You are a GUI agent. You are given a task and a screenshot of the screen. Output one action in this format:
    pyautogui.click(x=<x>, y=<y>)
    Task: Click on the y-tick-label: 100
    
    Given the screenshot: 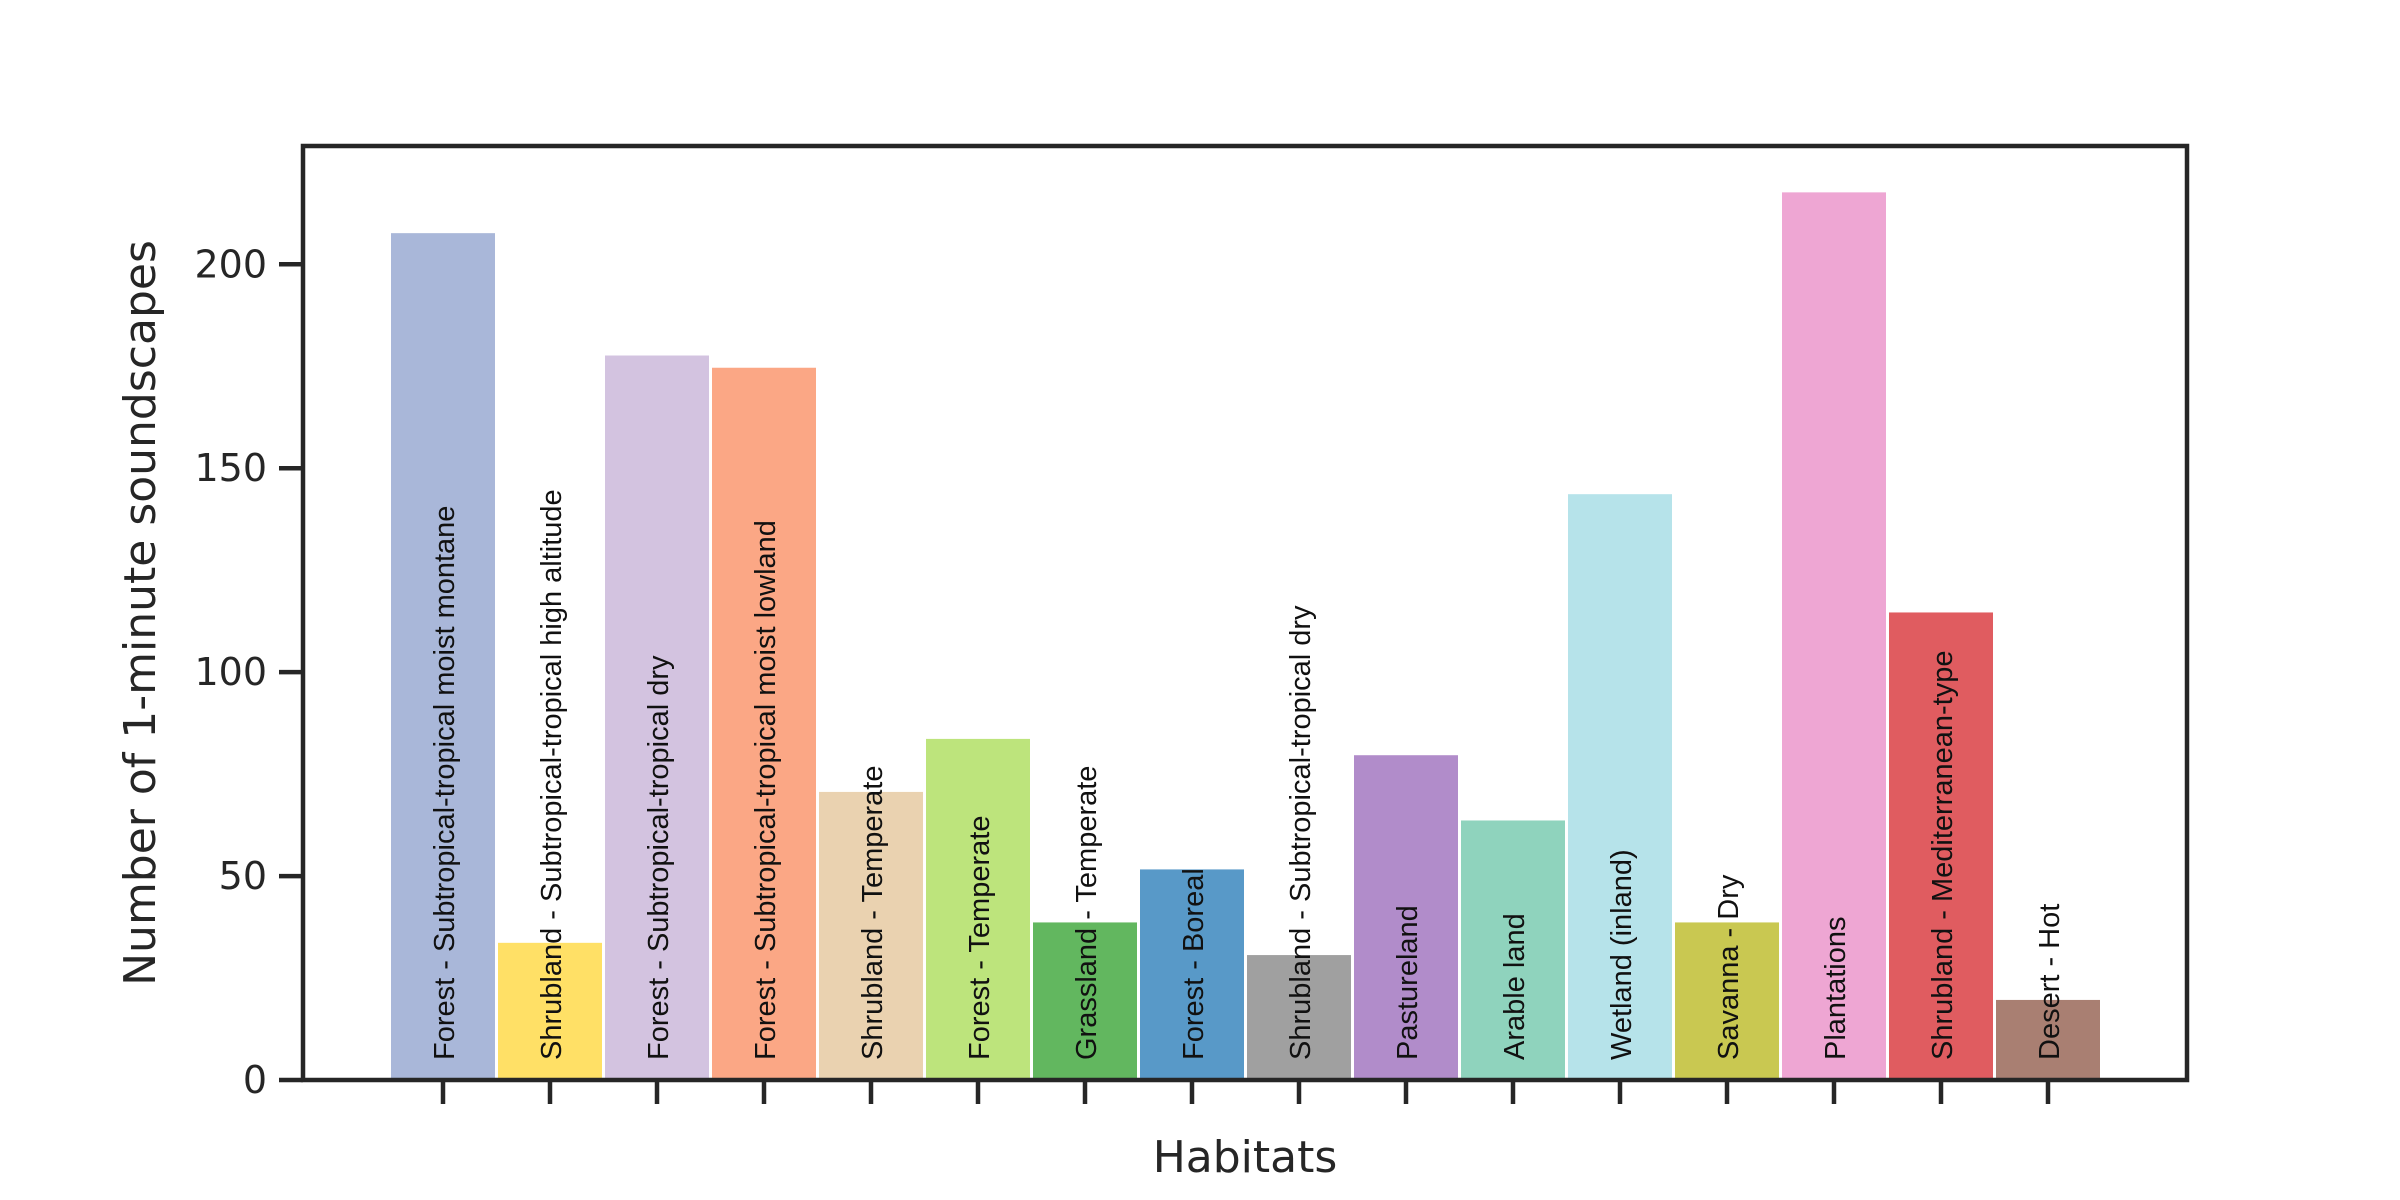 What is the action you would take?
    pyautogui.click(x=230, y=672)
    